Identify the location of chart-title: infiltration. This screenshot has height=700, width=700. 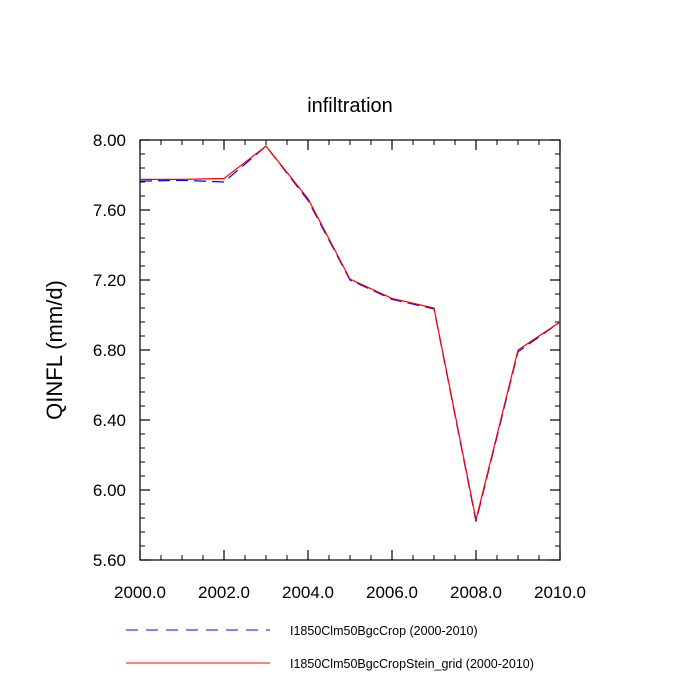
(350, 106).